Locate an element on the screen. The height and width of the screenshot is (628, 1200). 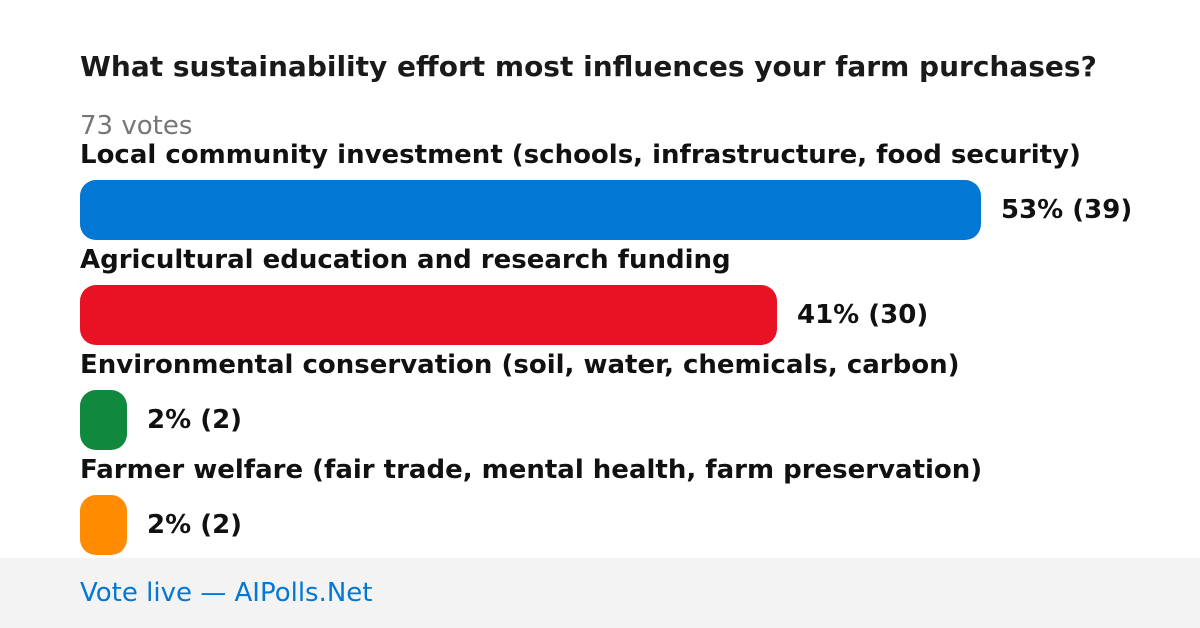
footer-band is located at coordinates (600, 593).